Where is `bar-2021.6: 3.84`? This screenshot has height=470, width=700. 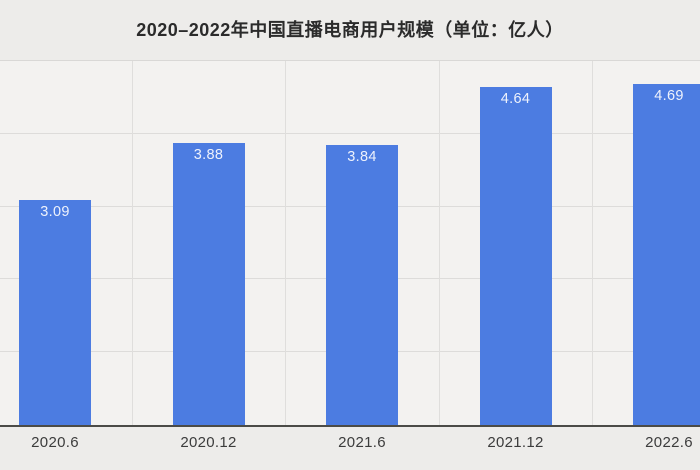
bar-2021.6: 3.84 is located at coordinates (362, 285).